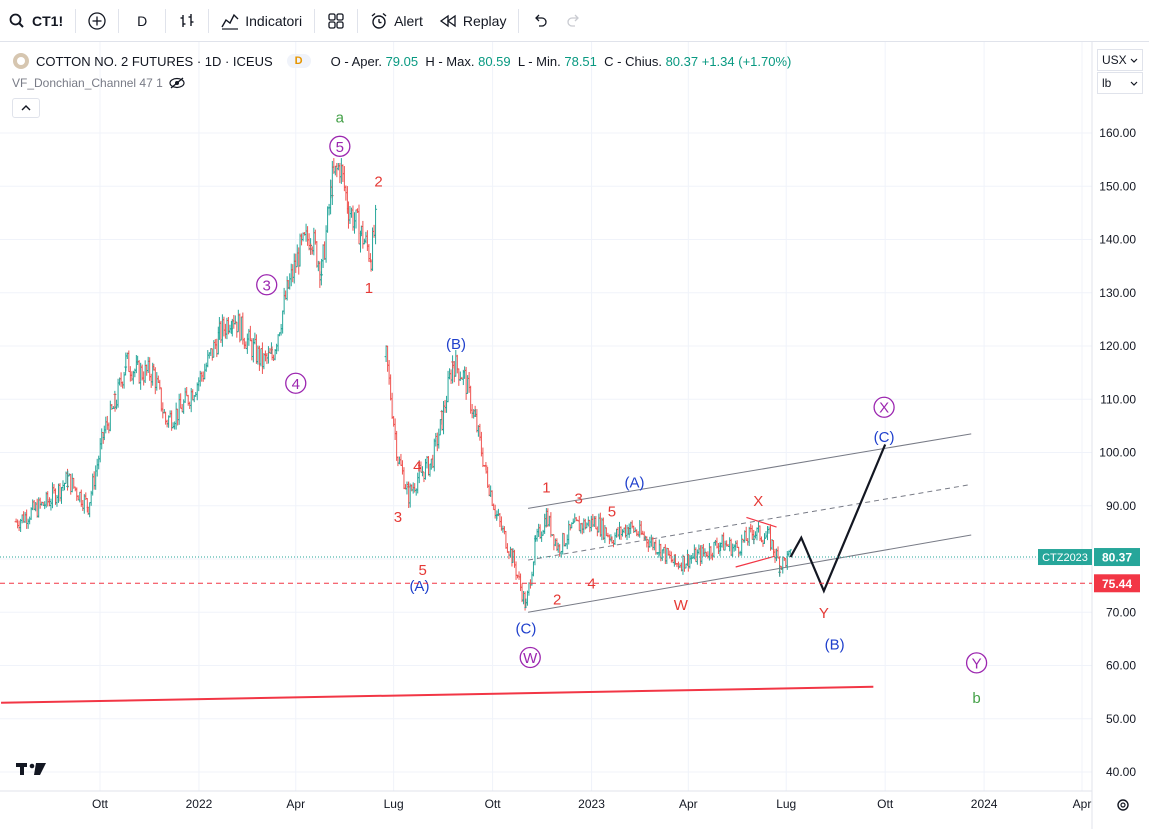 This screenshot has width=1149, height=829. I want to click on indicators-label: Indicatori, so click(274, 20).